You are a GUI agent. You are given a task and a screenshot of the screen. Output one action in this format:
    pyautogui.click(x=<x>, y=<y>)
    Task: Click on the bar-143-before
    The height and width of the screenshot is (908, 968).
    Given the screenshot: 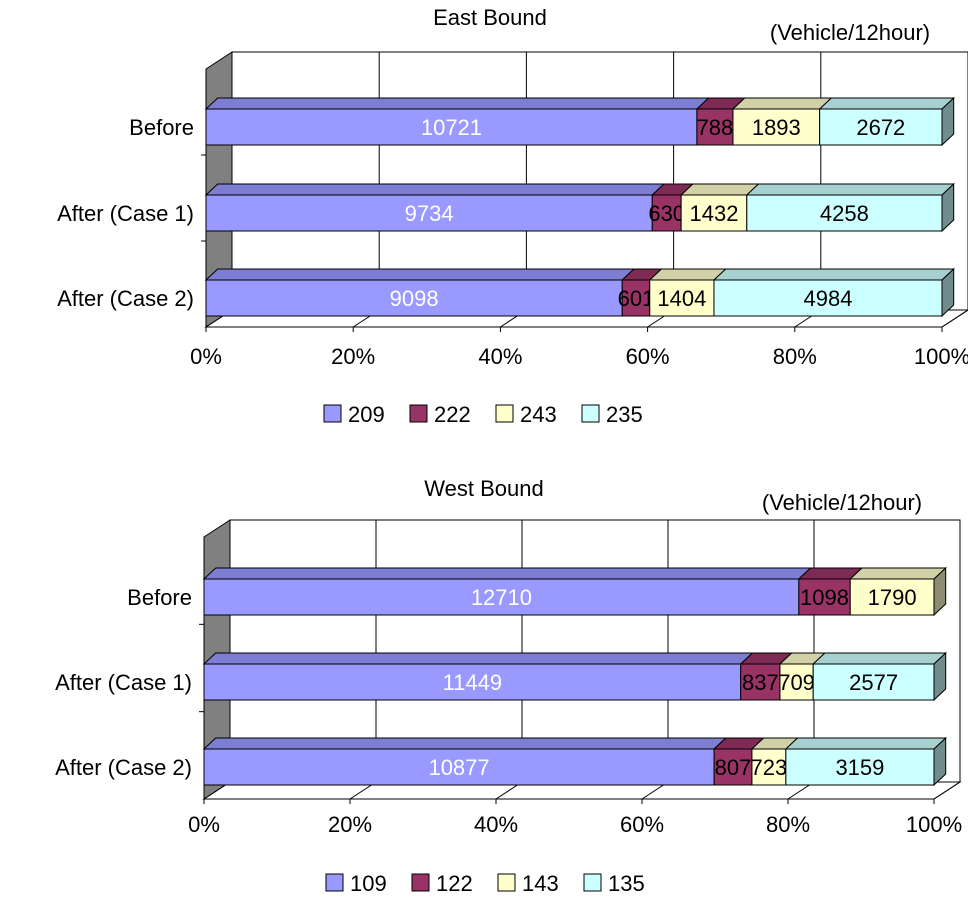 What is the action you would take?
    pyautogui.click(x=892, y=597)
    